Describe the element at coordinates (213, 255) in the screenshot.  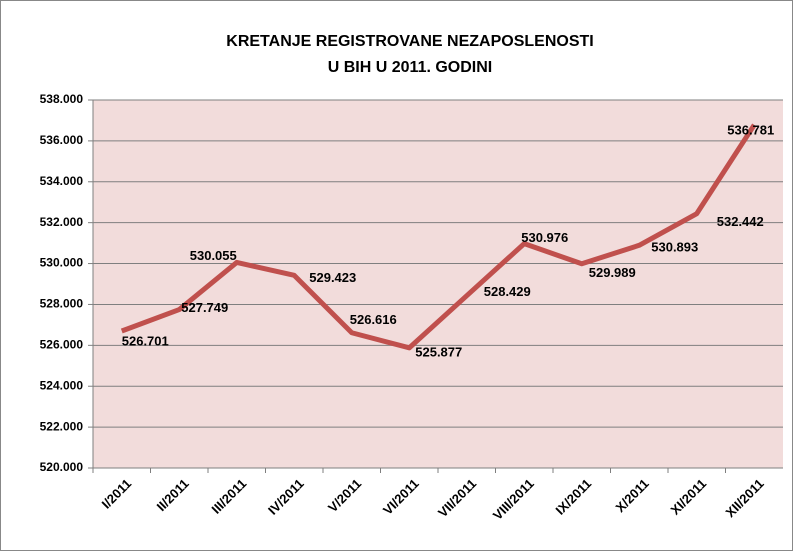
I see `data-label: 530.055` at that location.